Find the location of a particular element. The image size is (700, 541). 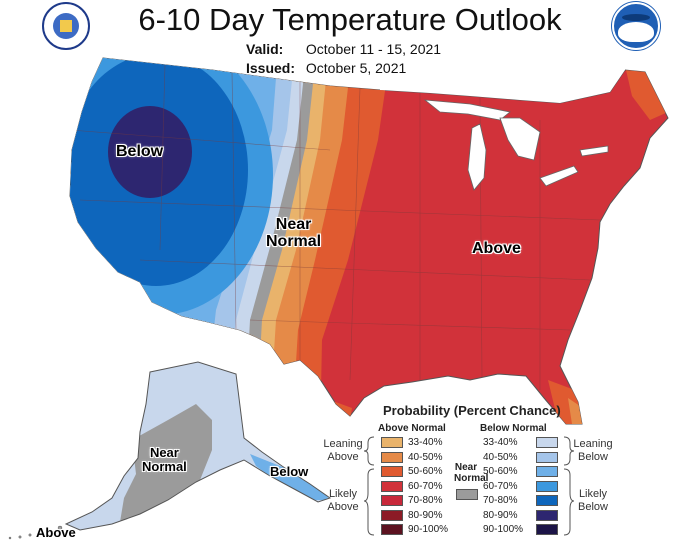

legend-leaning-below: Leaning Below is located at coordinates (593, 451).